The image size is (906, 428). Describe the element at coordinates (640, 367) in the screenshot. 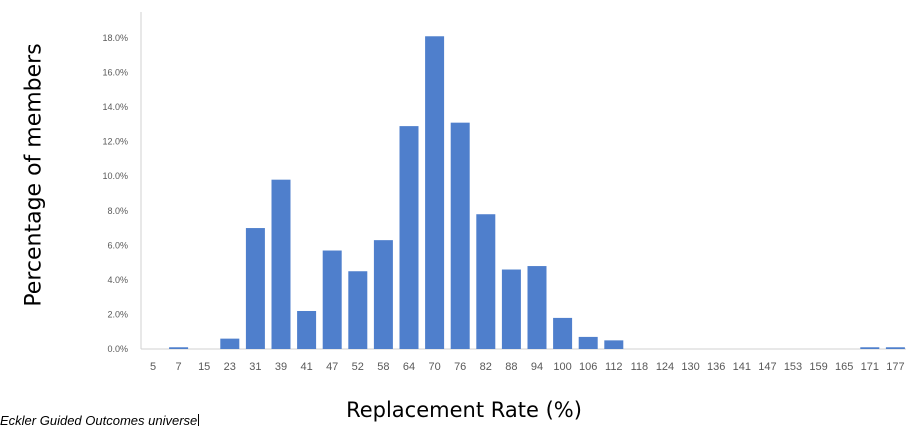

I see `x-tick-label: 118` at that location.